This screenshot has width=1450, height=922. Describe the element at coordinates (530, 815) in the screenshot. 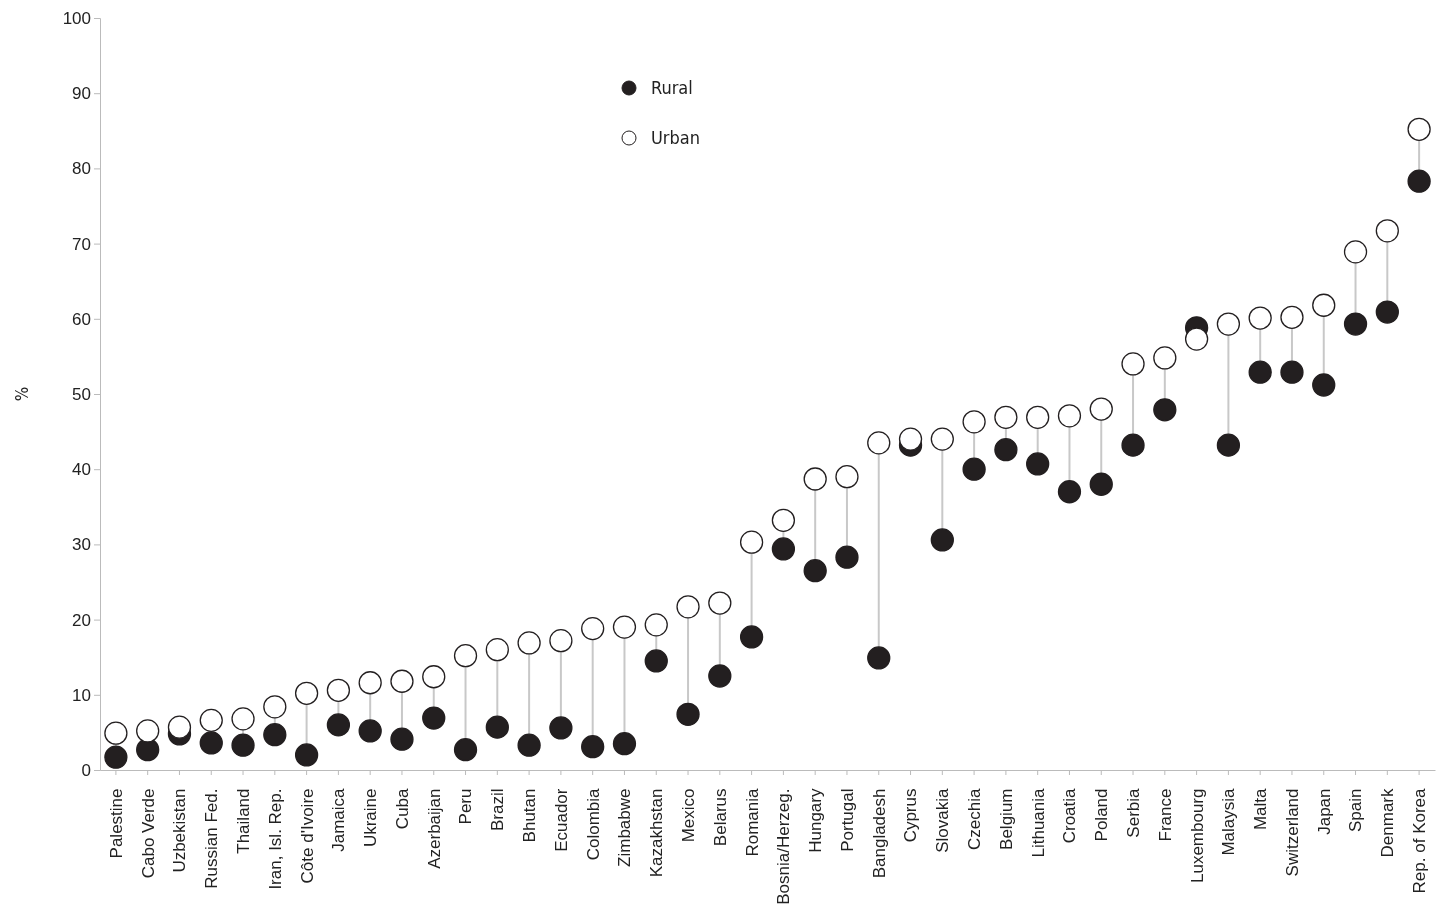

I see `x-tick-label: Bhutan` at that location.